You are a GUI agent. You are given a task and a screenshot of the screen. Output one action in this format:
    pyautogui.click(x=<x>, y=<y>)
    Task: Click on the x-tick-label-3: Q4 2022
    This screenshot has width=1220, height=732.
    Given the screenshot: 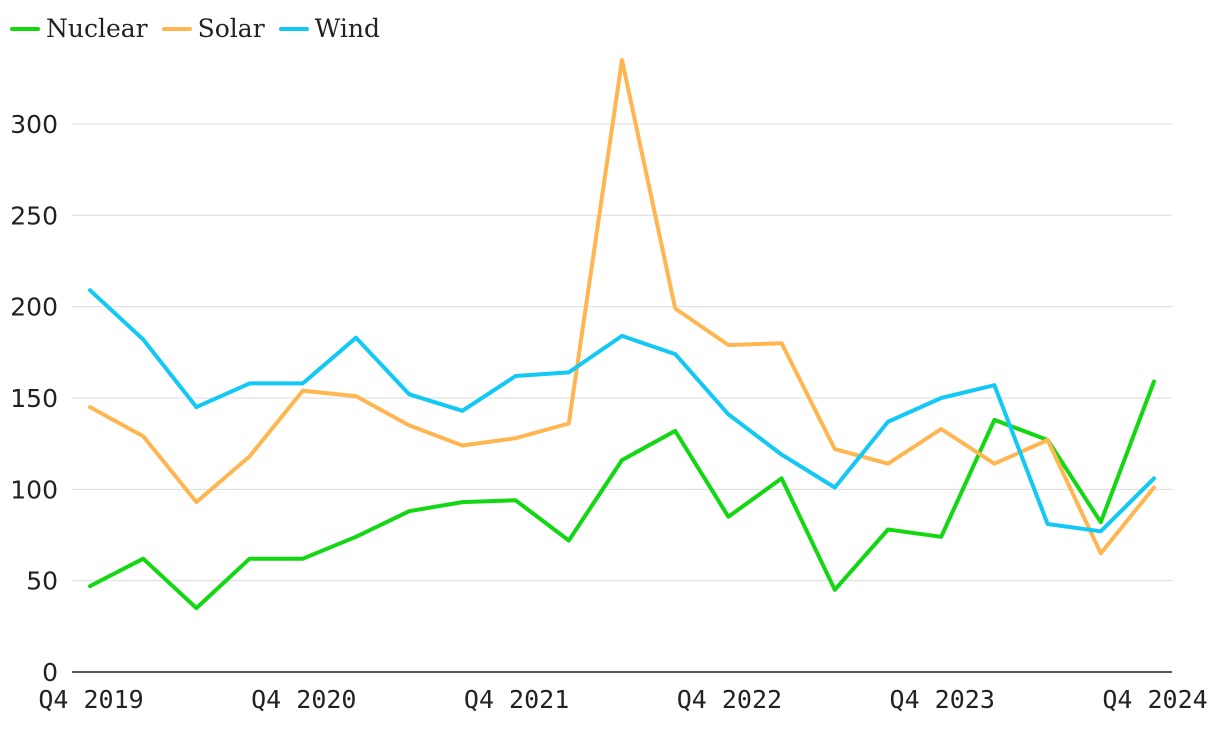 What is the action you would take?
    pyautogui.click(x=729, y=699)
    